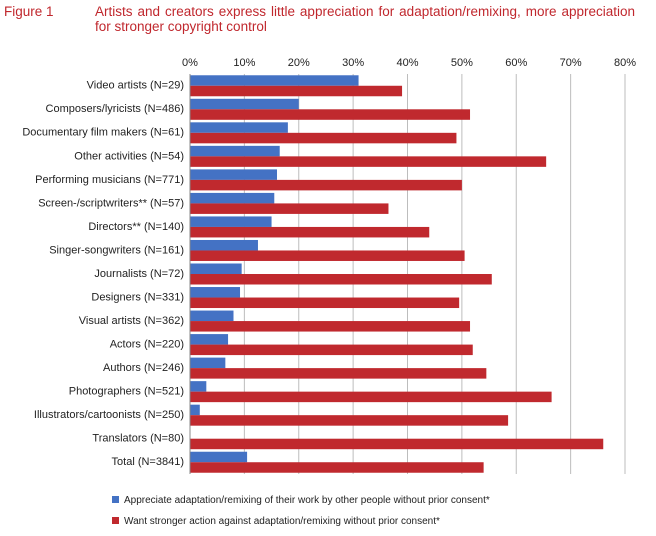 Image resolution: width=656 pixels, height=536 pixels. Describe the element at coordinates (147, 344) in the screenshot. I see `category-label: Actors (N=220)` at that location.